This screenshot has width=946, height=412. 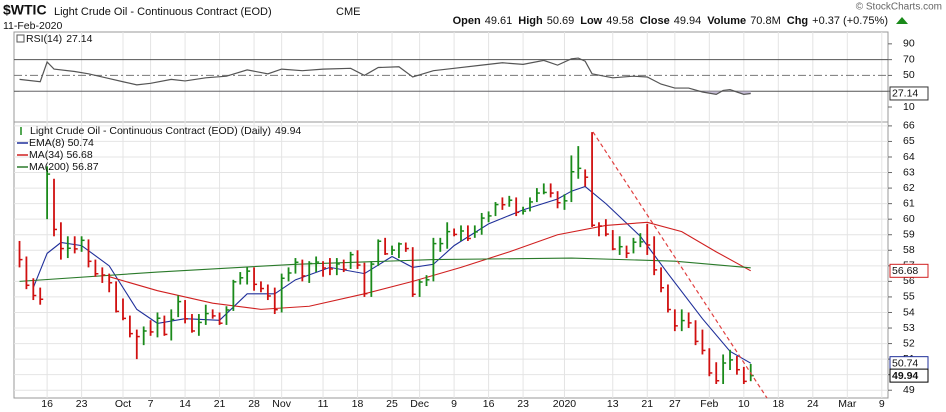 I want to click on legend-entry: MA(34) 56.68, so click(x=61, y=155).